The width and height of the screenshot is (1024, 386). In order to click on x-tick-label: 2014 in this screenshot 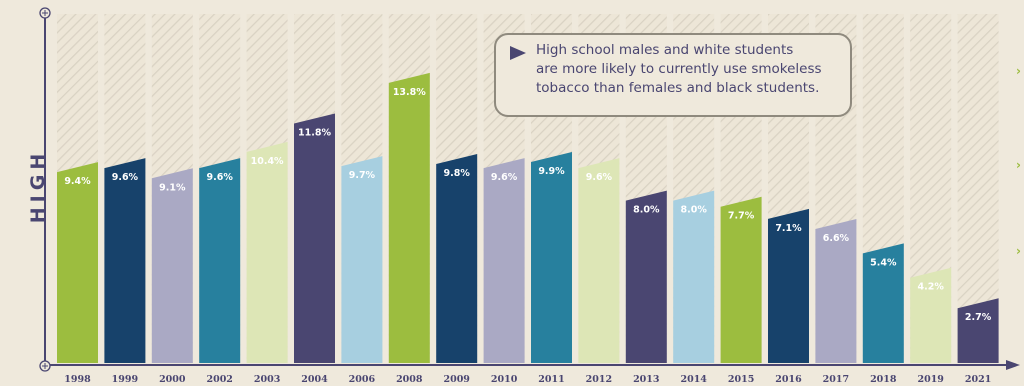, I will do `click(693, 379)`.